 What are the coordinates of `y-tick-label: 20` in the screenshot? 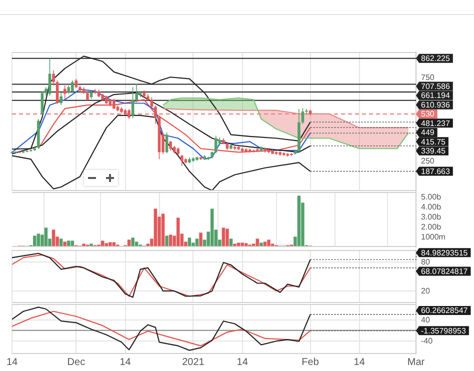 It's located at (425, 291).